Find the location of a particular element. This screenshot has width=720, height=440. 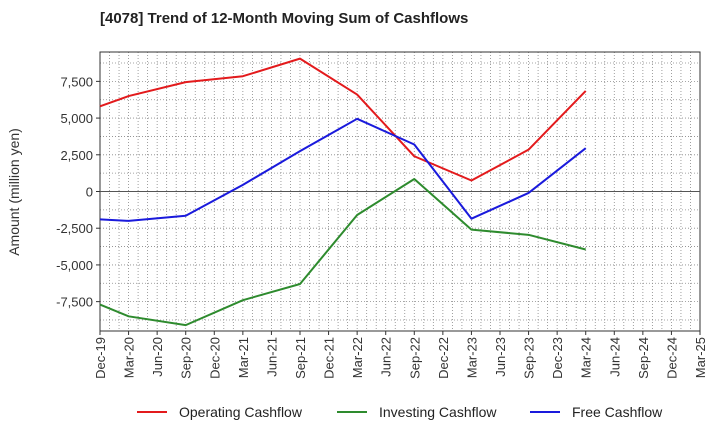

x-tick-label: Mar-22 is located at coordinates (357, 357).